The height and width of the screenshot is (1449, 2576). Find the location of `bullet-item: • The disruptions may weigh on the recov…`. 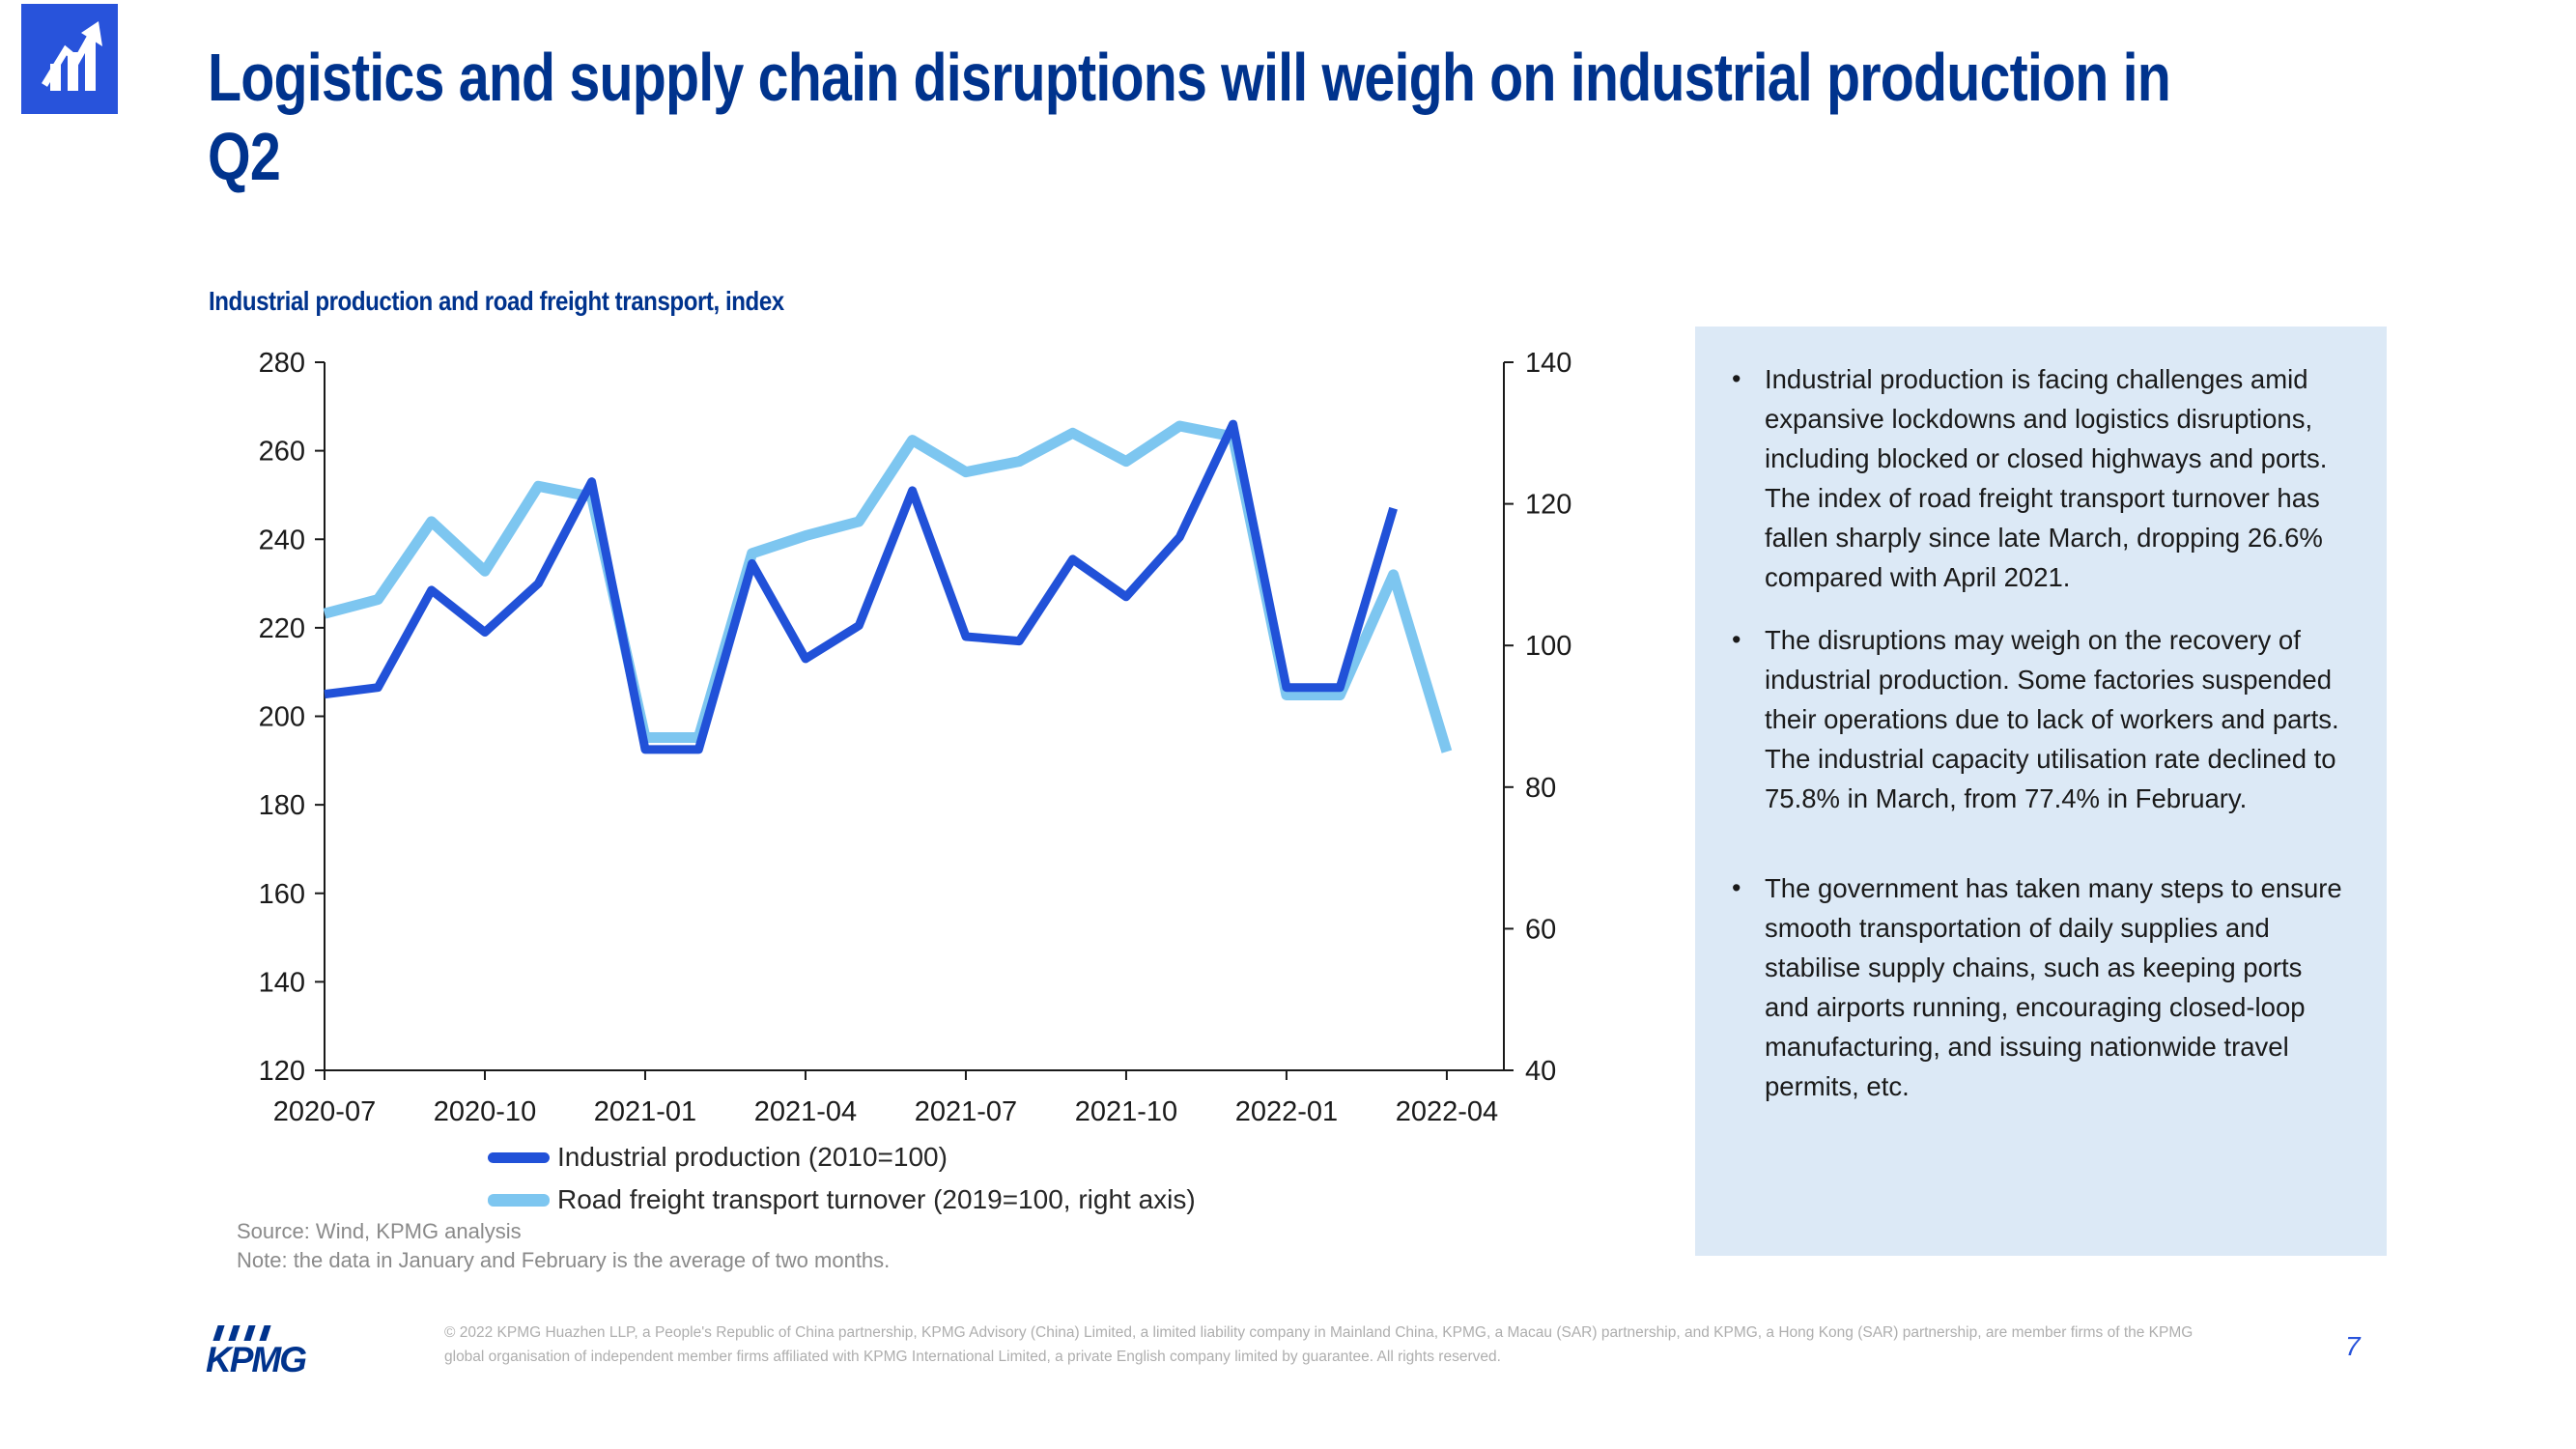

bullet-item: • The disruptions may weigh on the recov… is located at coordinates (2041, 719).